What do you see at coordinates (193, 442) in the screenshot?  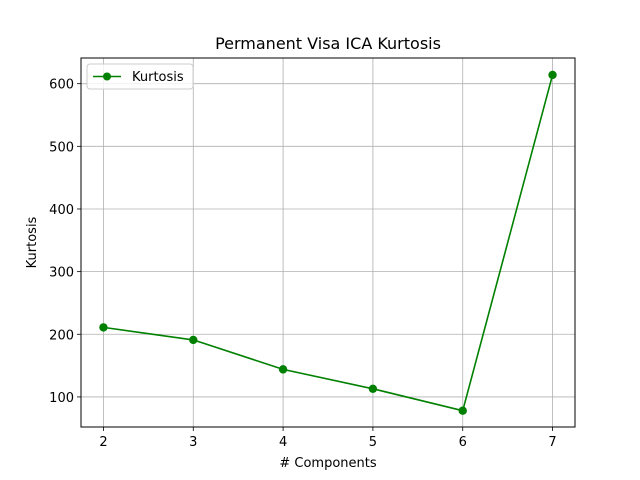 I see `x-tick-label: 3` at bounding box center [193, 442].